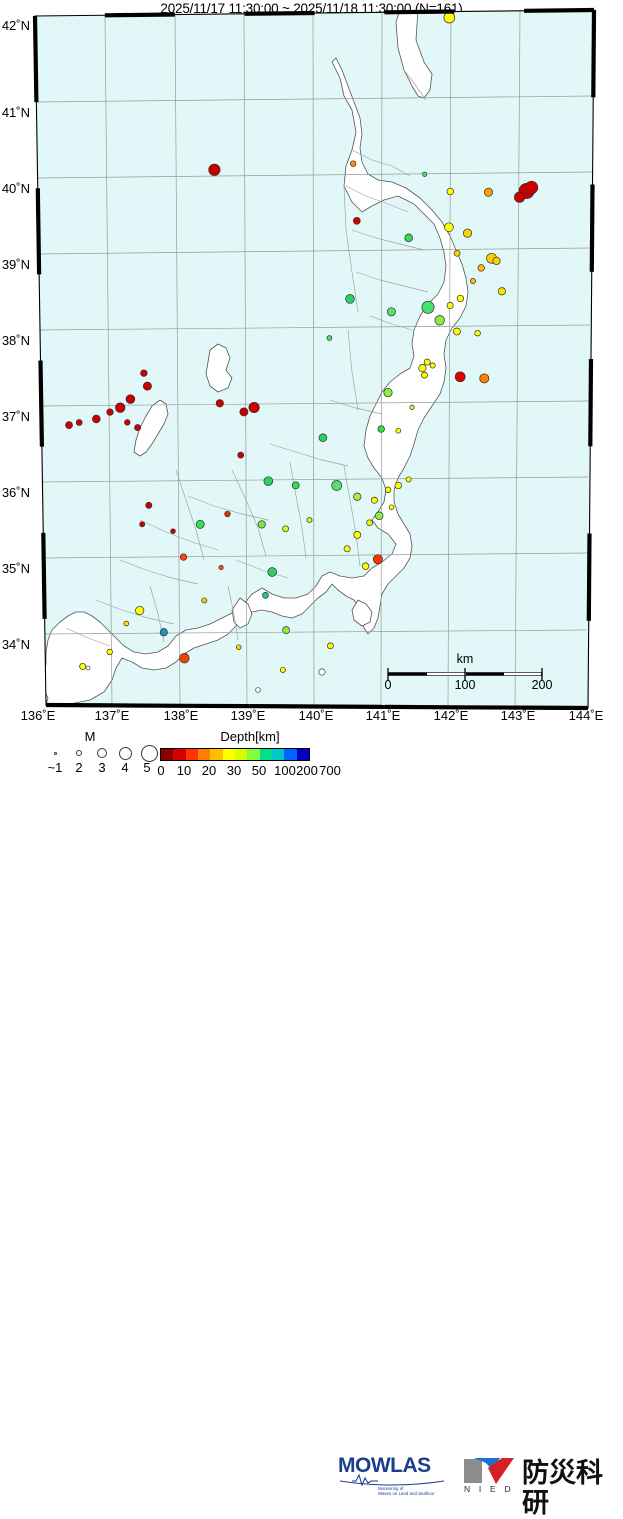  I want to click on mowlas-tagline: Monitoring of Waves on Land and Seafloor, so click(412, 1491).